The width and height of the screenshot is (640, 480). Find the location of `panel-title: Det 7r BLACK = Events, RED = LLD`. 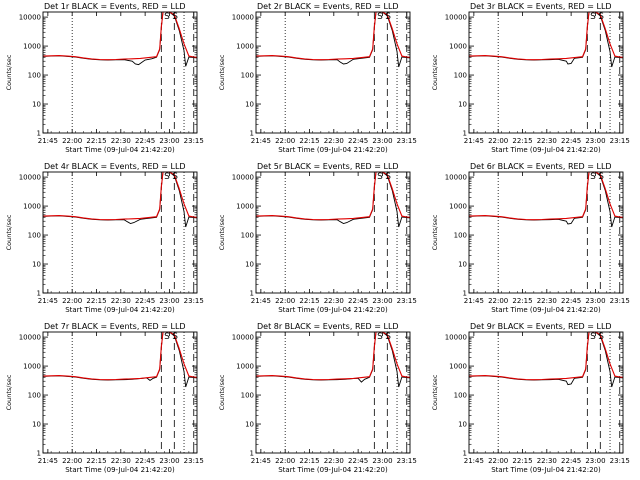

panel-title: Det 7r BLACK = Events, RED = LLD is located at coordinates (115, 326).